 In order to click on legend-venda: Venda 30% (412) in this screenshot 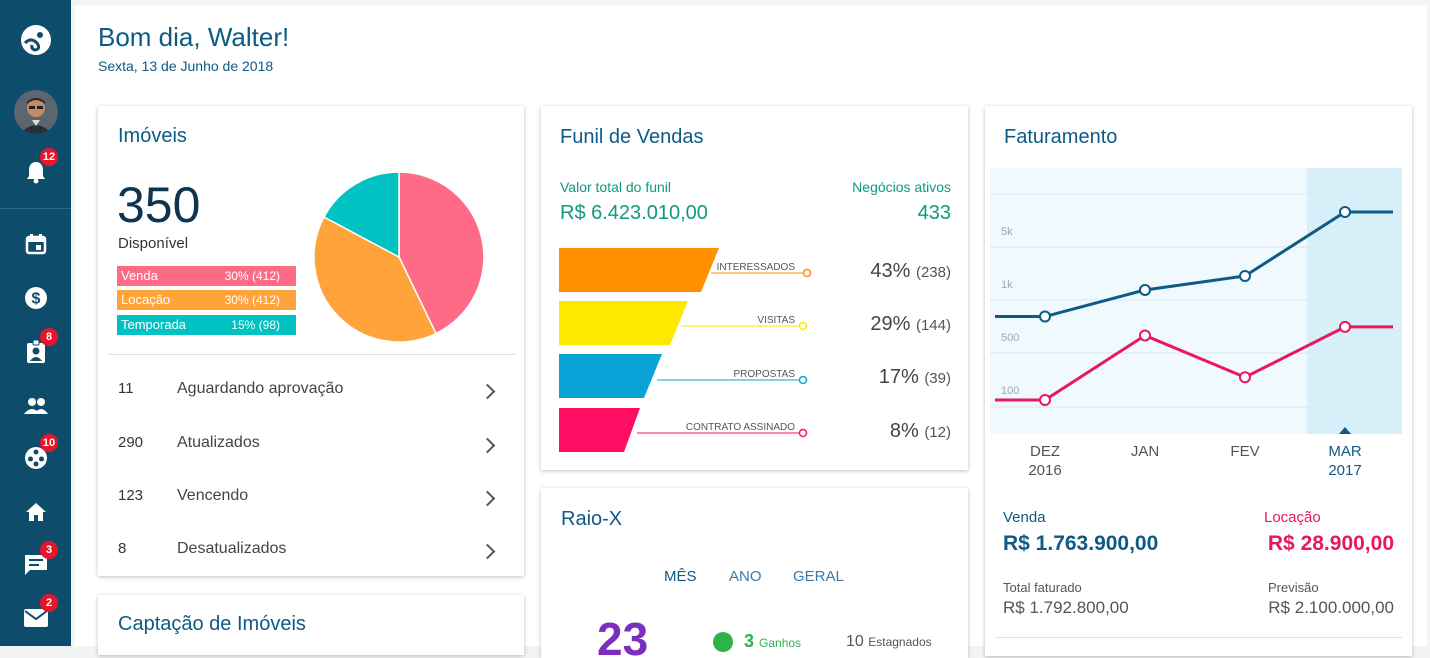, I will do `click(206, 276)`.